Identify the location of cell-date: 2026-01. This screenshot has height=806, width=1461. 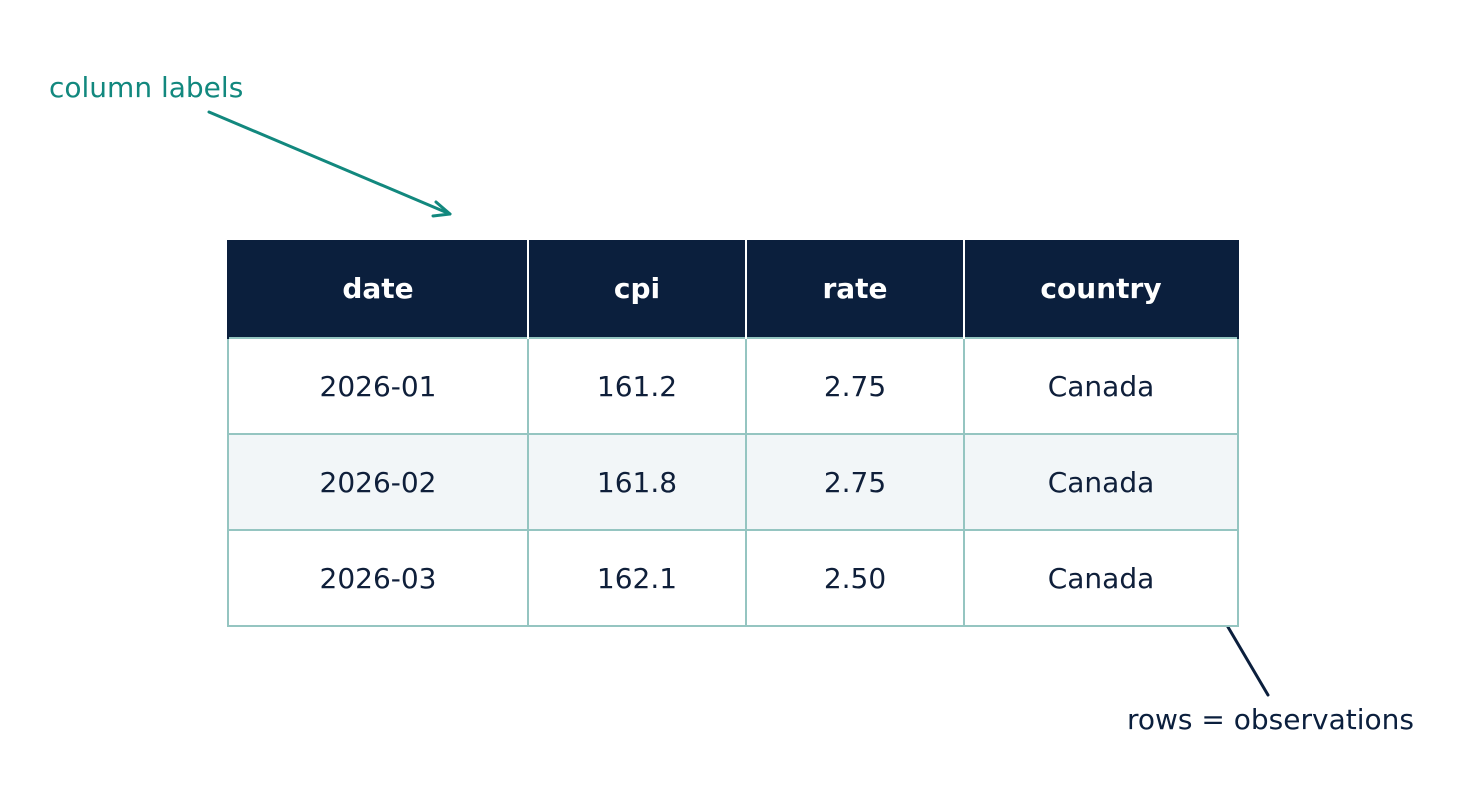
(378, 386).